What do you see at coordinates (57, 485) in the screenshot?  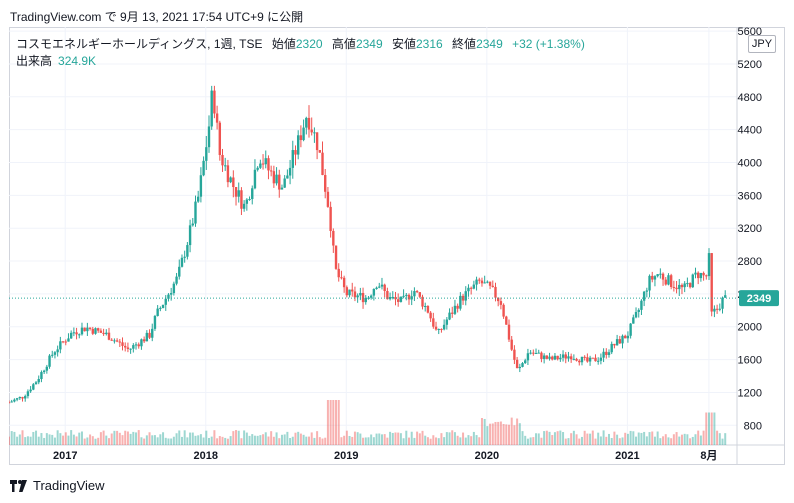 I see `footer-brand: TradingView` at bounding box center [57, 485].